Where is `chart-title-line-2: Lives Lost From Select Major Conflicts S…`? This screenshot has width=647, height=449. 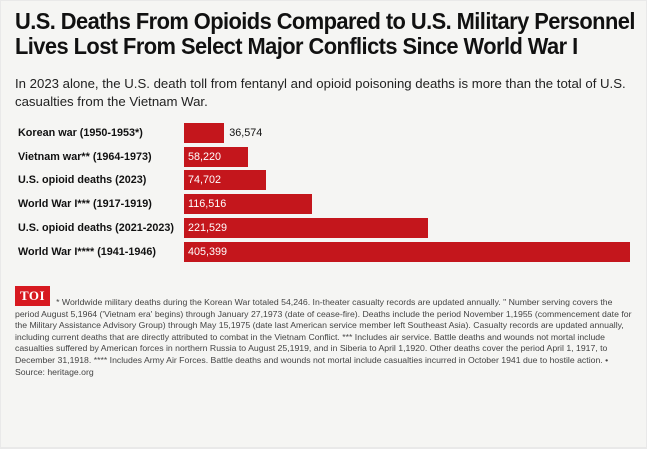
chart-title-line-2: Lives Lost From Select Major Conflicts S… is located at coordinates (296, 46).